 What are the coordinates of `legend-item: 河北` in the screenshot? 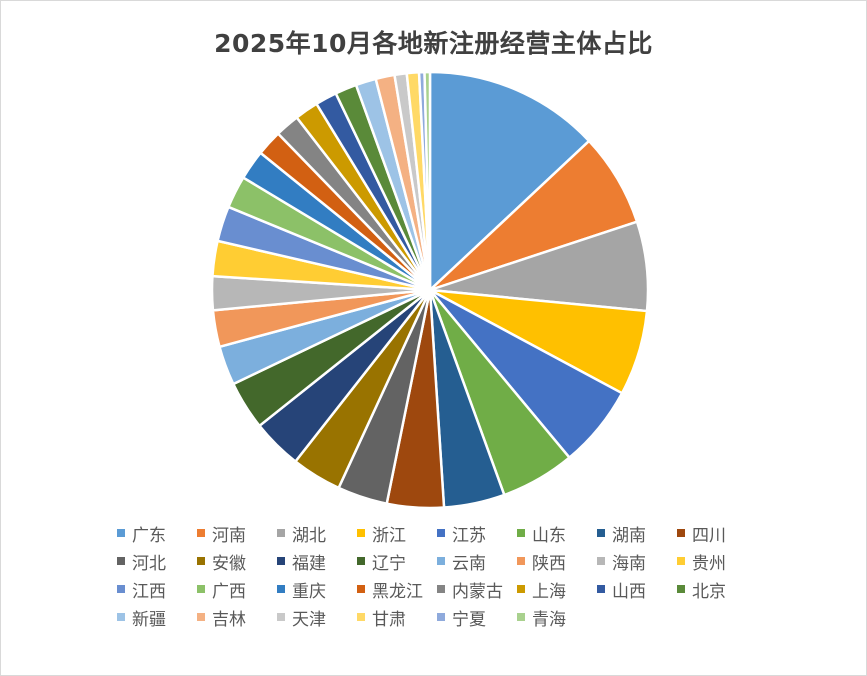 It's located at (157, 562).